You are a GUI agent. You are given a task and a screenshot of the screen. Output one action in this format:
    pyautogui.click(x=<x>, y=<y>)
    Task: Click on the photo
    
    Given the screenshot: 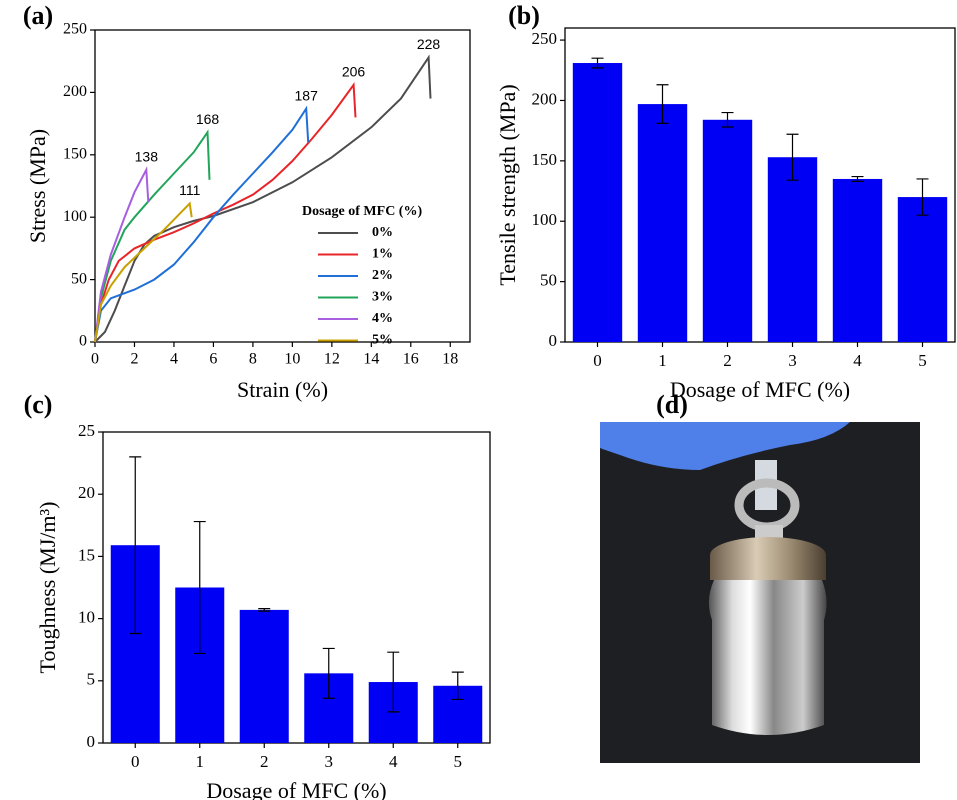 What is the action you would take?
    pyautogui.click(x=760, y=592)
    